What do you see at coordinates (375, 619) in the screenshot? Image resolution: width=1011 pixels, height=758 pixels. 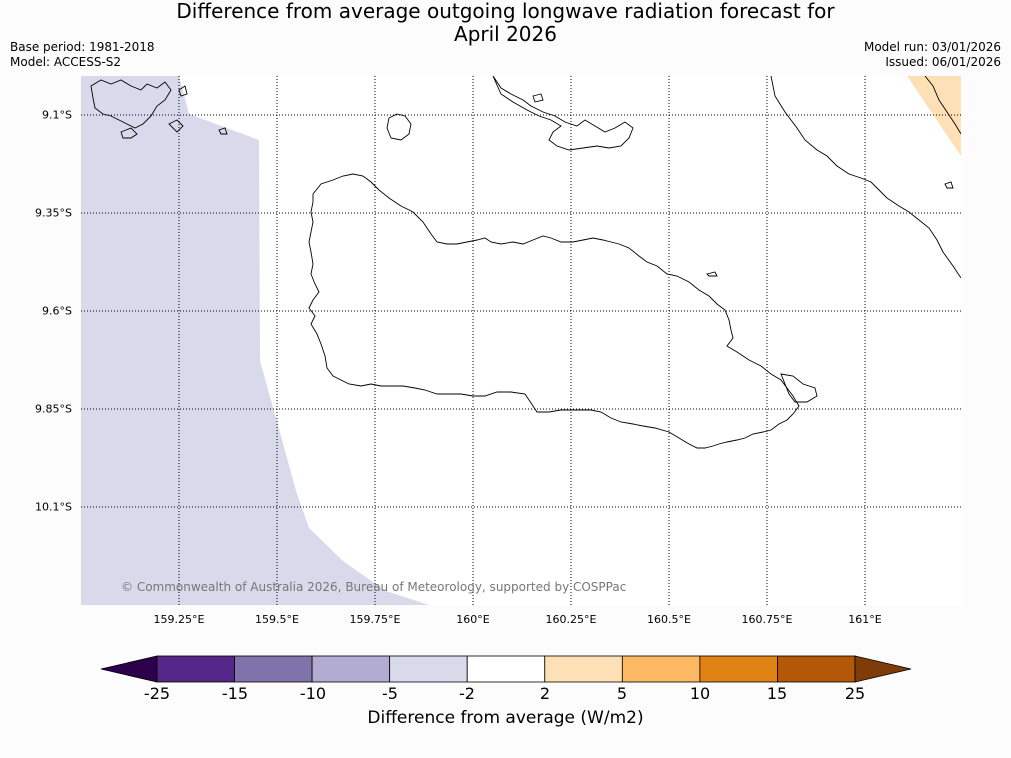 I see `lon-label-3: 159.75°E` at bounding box center [375, 619].